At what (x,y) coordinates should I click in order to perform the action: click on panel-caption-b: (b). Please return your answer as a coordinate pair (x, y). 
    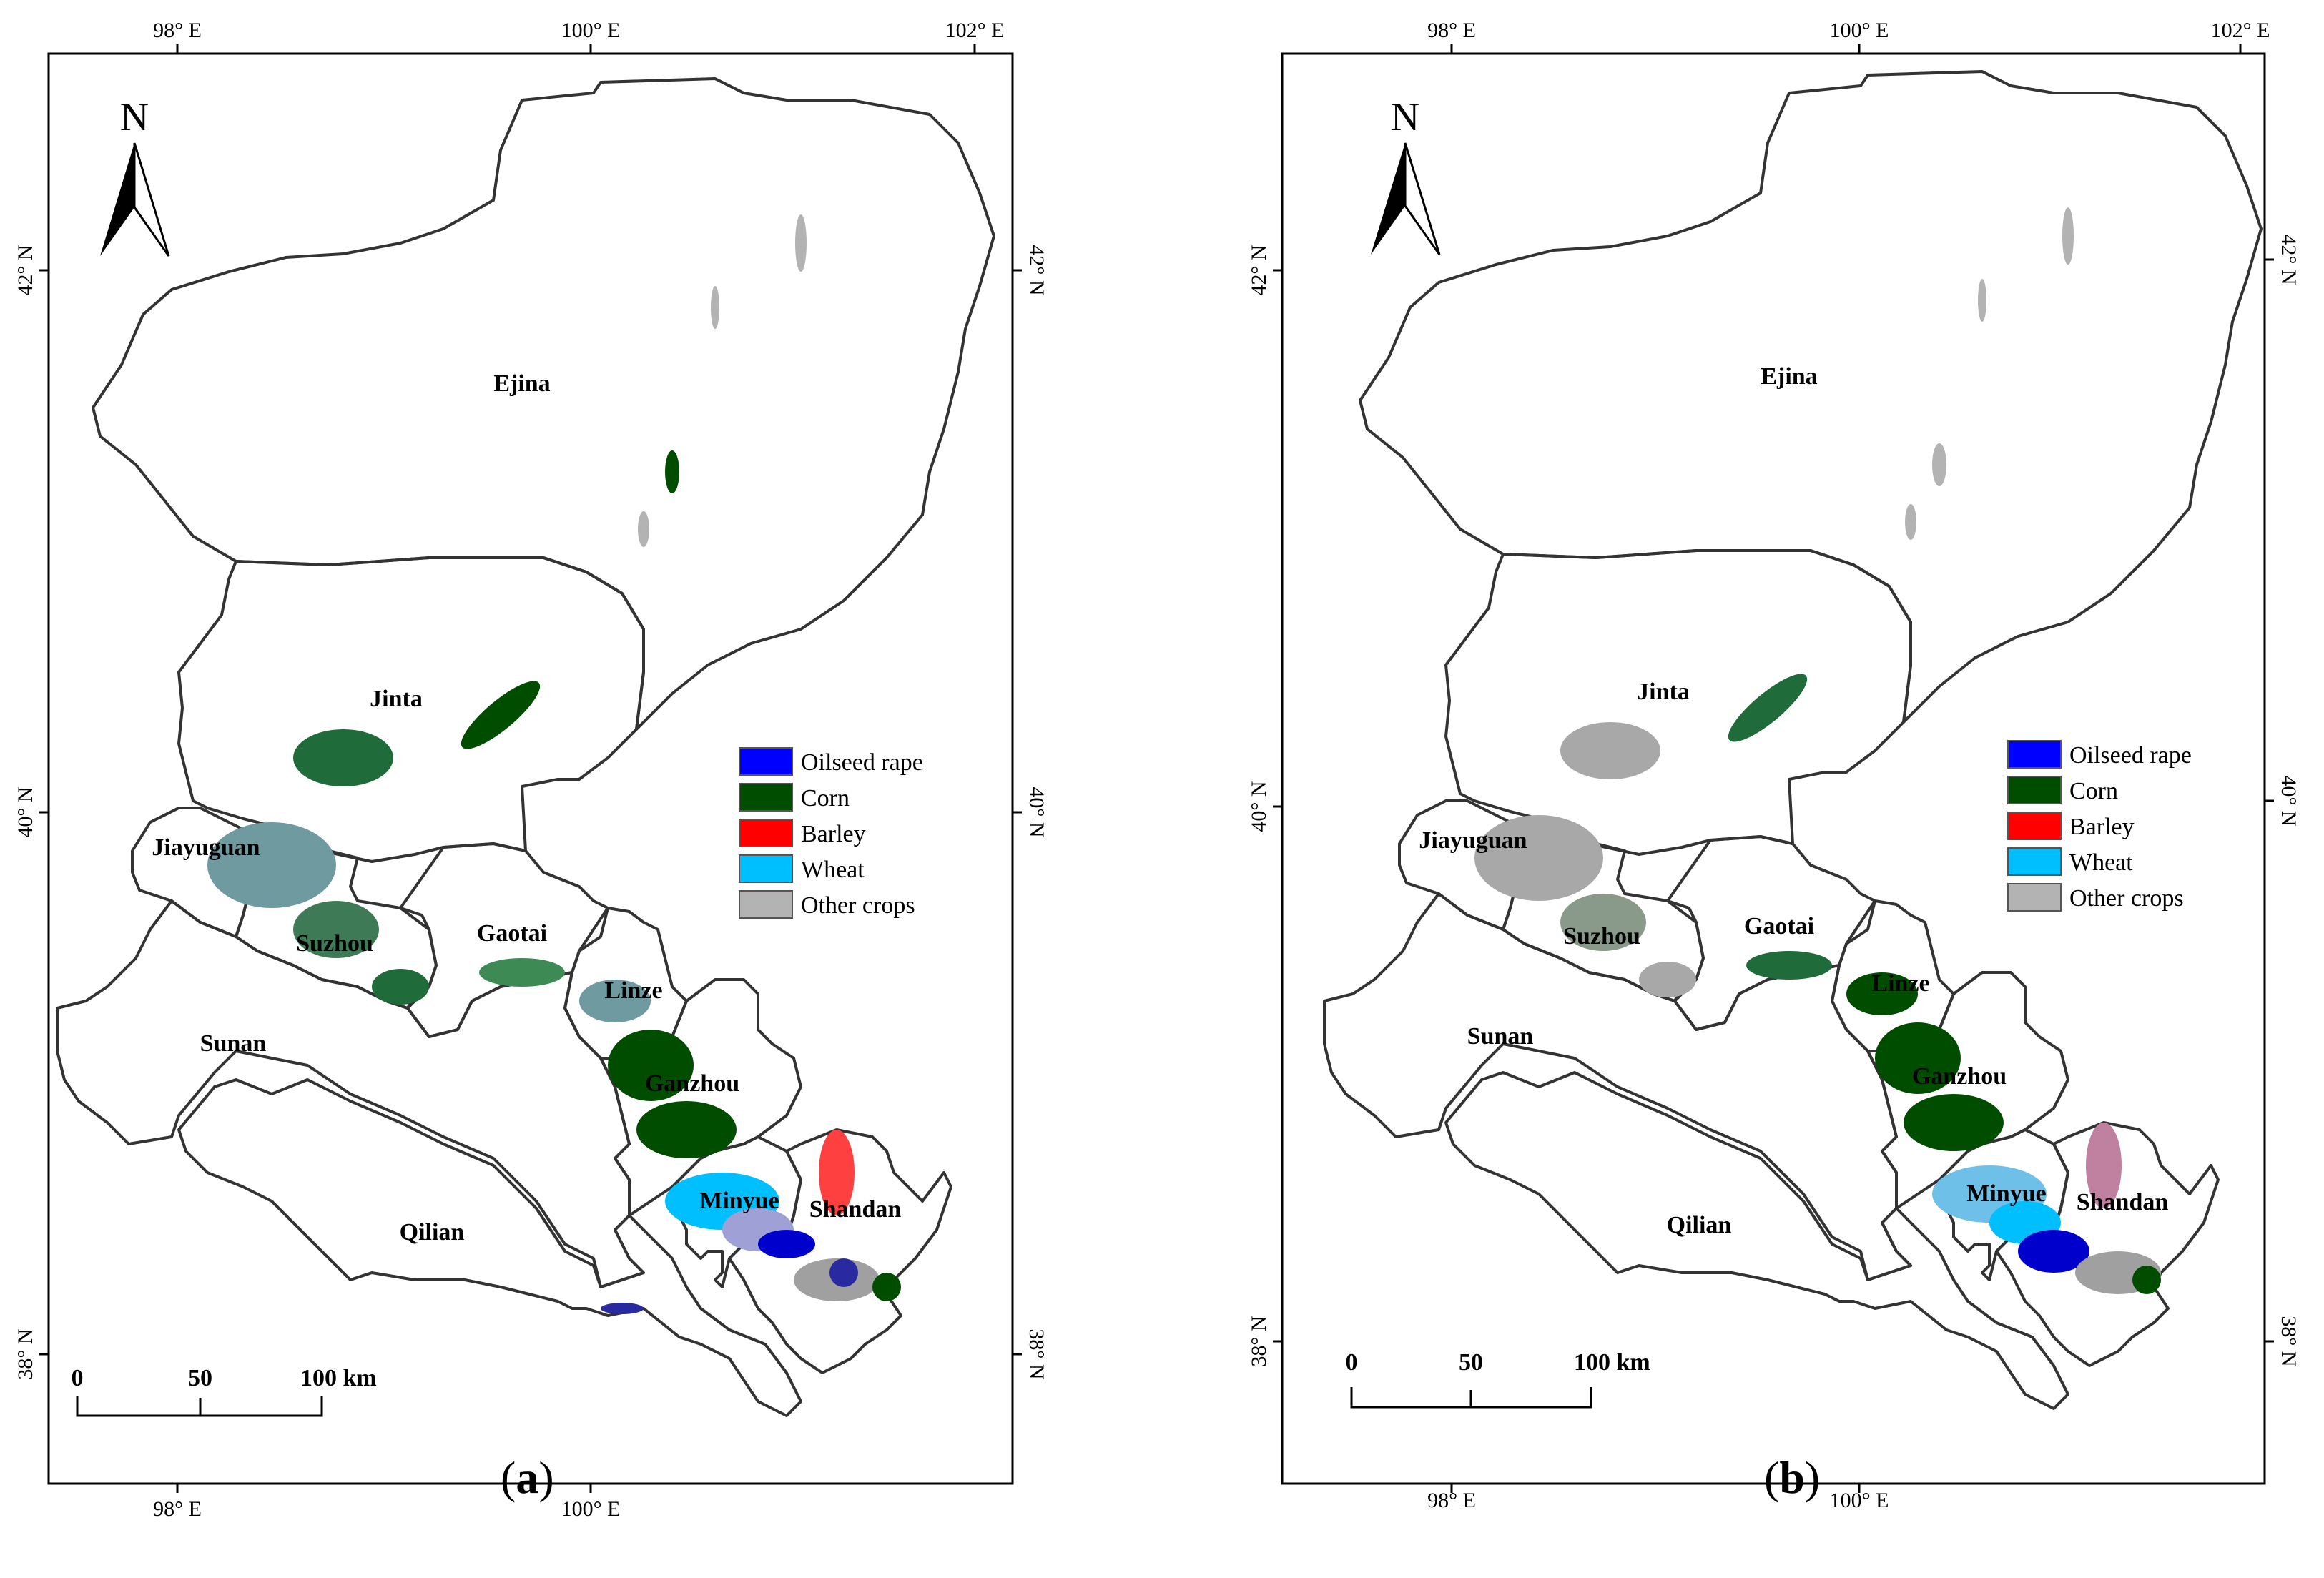
    Looking at the image, I should click on (1792, 1477).